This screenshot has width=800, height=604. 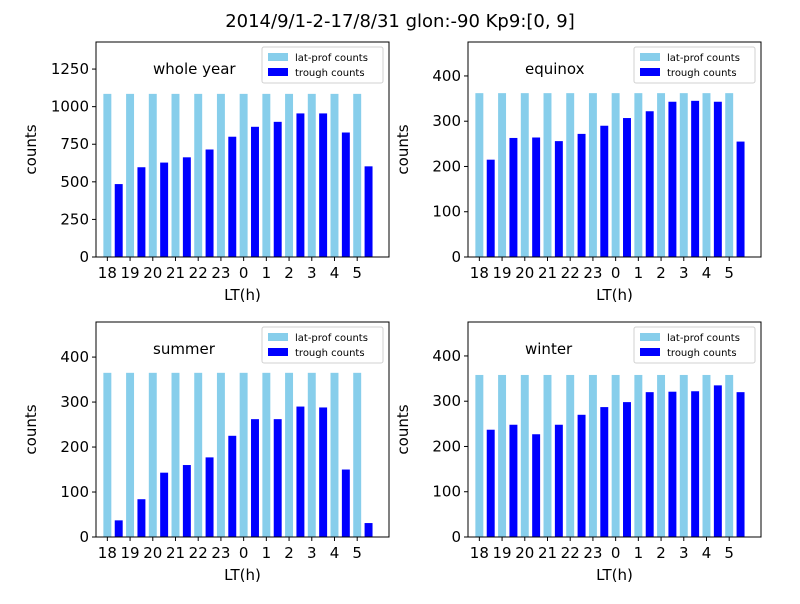 What do you see at coordinates (549, 349) in the screenshot?
I see `panel-title: winter` at bounding box center [549, 349].